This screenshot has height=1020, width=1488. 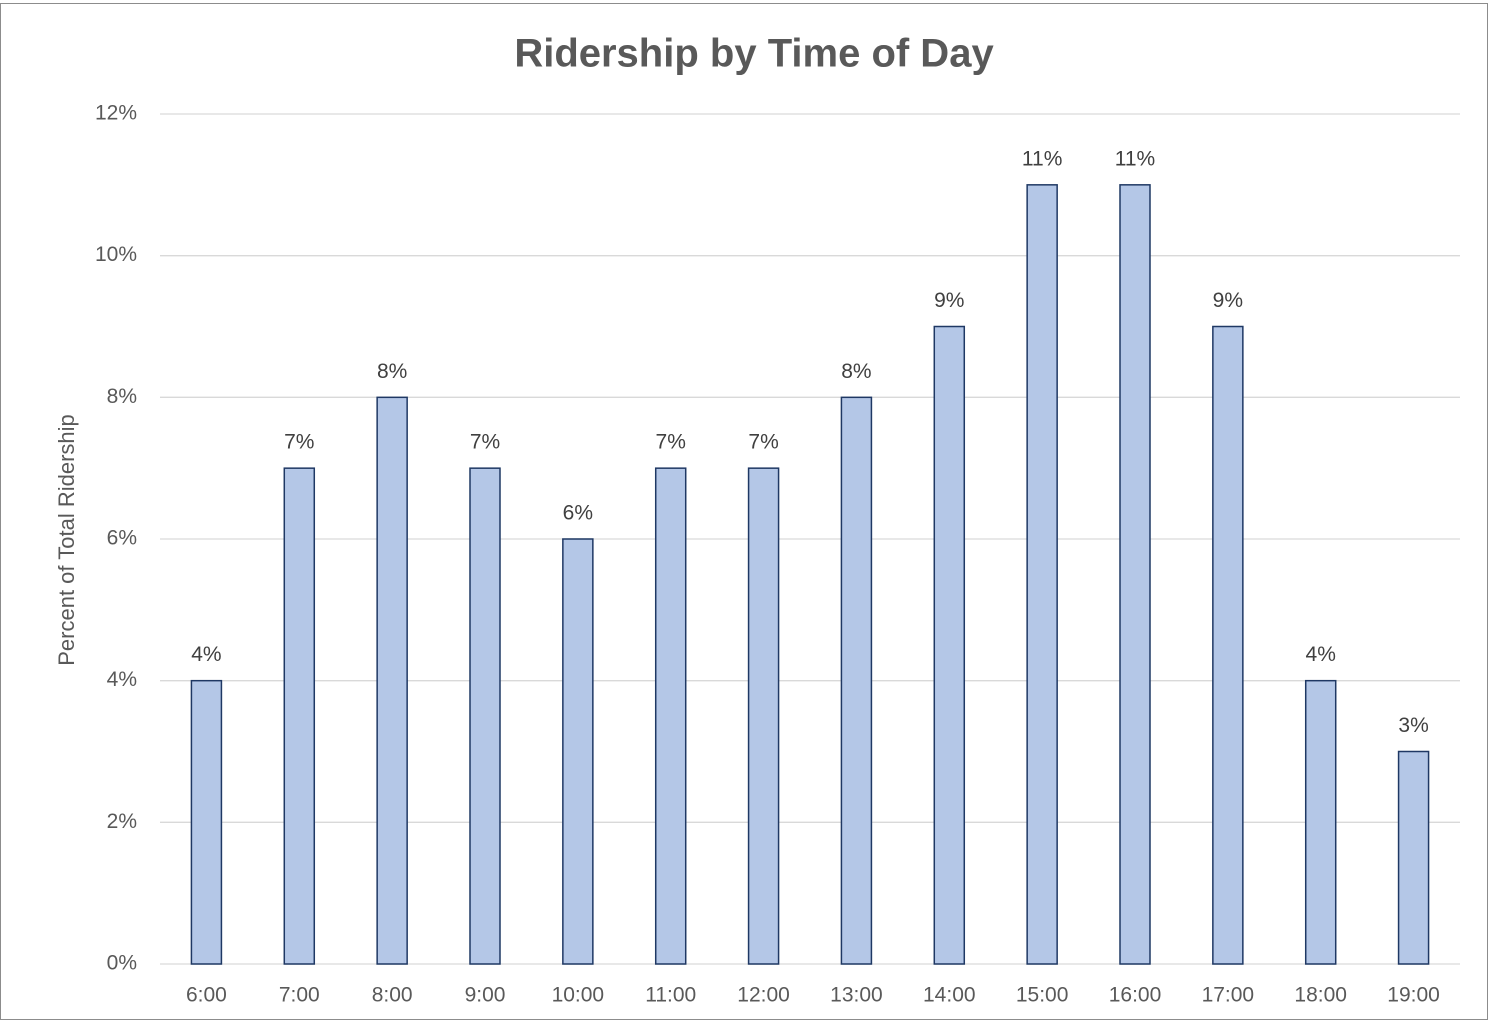 I want to click on x-tick-label: 6:00, so click(x=206, y=995).